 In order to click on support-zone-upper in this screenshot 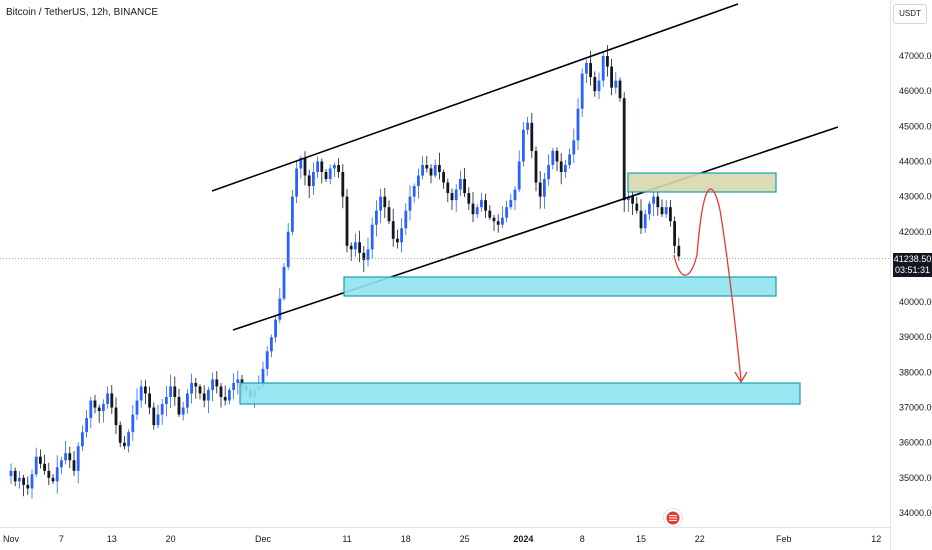, I will do `click(560, 286)`.